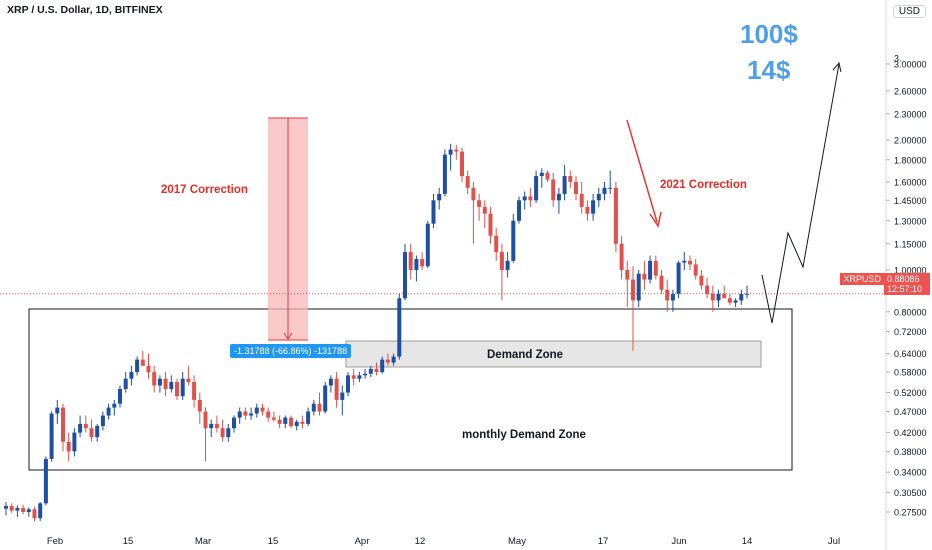 The image size is (932, 550). What do you see at coordinates (288, 336) in the screenshot?
I see `measure-arrow-head` at bounding box center [288, 336].